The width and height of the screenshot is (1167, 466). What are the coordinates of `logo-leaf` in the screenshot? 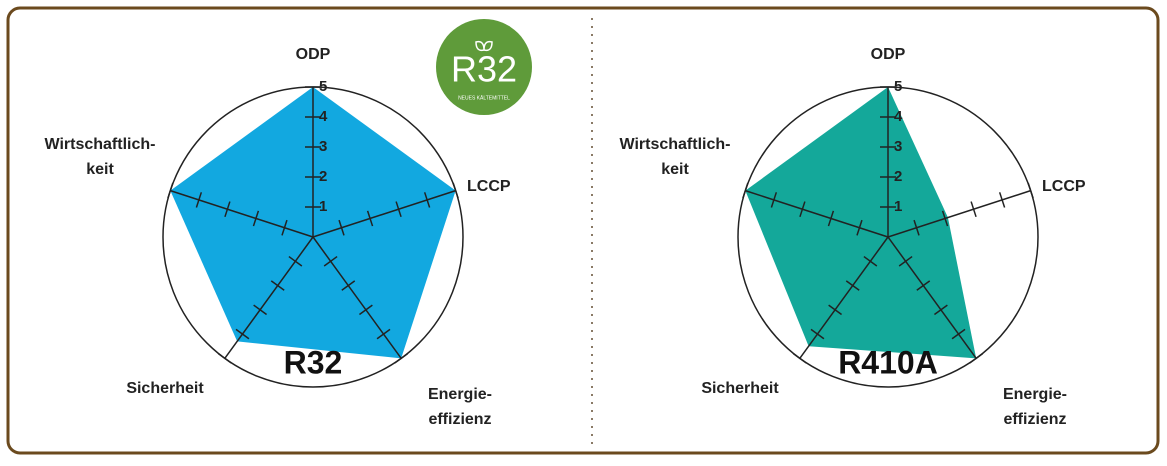 It's located at (484, 46).